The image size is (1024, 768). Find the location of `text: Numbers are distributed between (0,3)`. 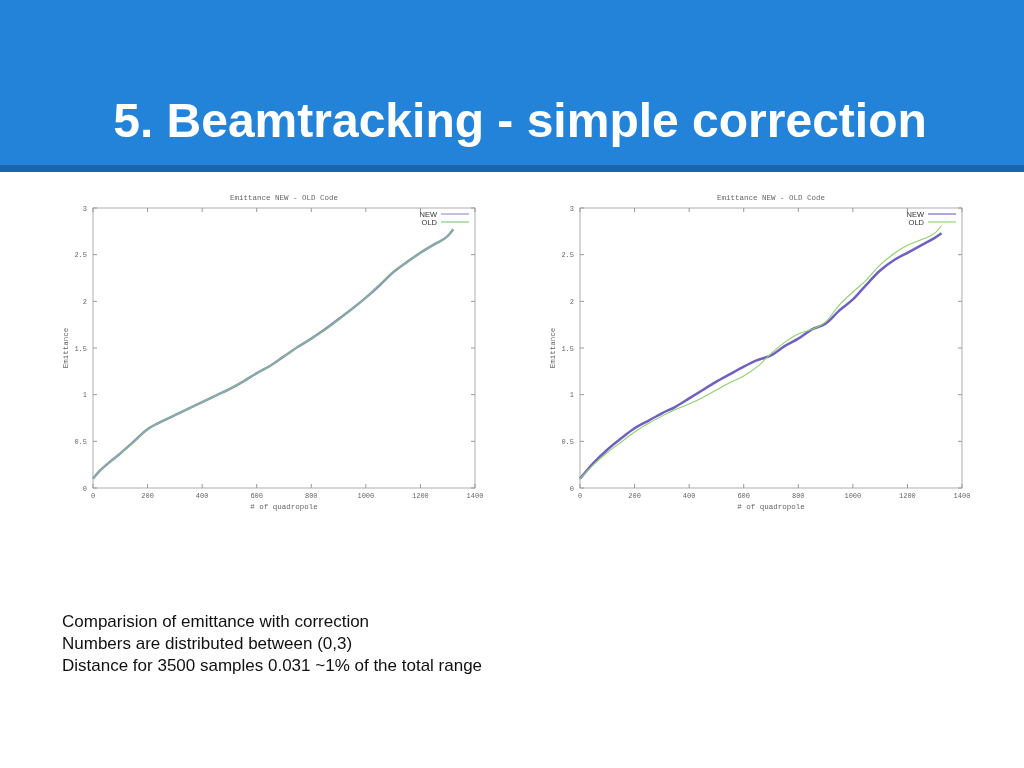

text: Numbers are distributed between (0,3) is located at coordinates (207, 643).